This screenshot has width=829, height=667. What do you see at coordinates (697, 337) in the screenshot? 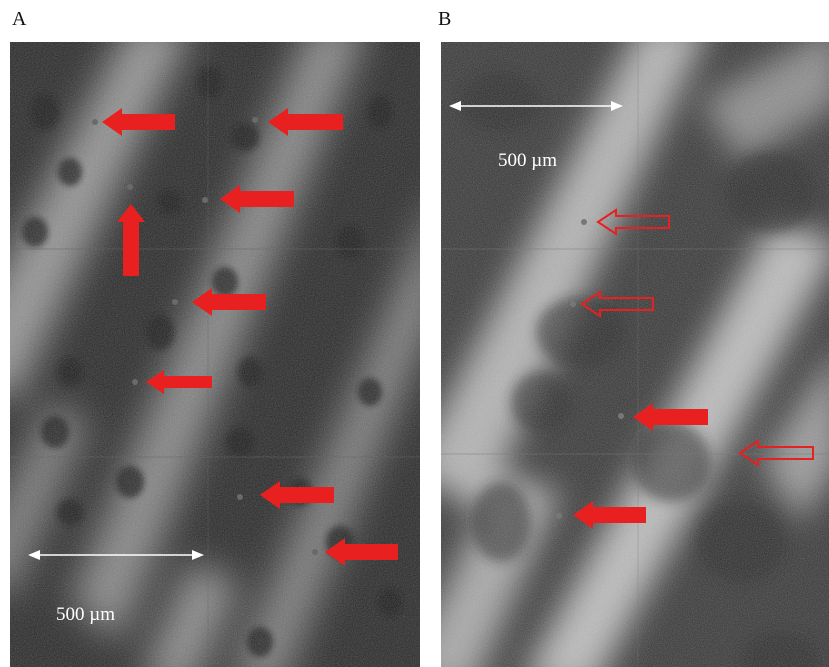
I see `panel-b-hollow-arrows` at bounding box center [697, 337].